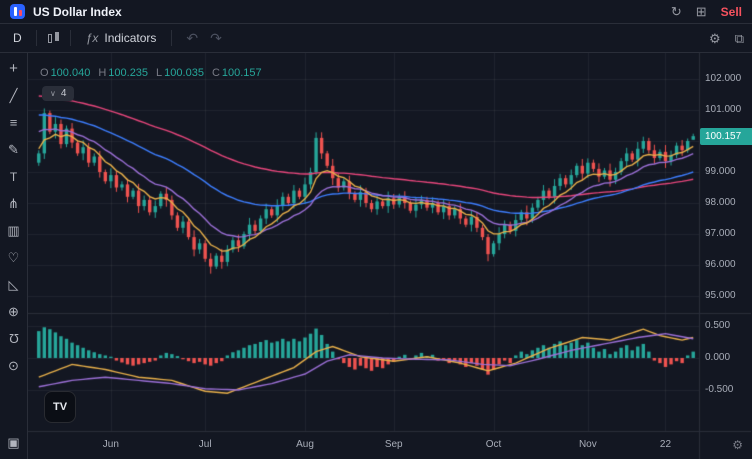 This screenshot has width=752, height=459. What do you see at coordinates (13, 230) in the screenshot?
I see `forecast-icon: ▥` at bounding box center [13, 230].